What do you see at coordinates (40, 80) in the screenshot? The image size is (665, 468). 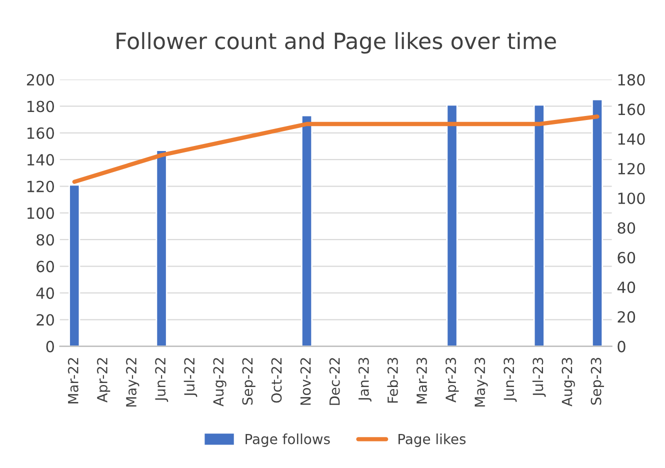 I see `y-tick-label: 200` at bounding box center [40, 80].